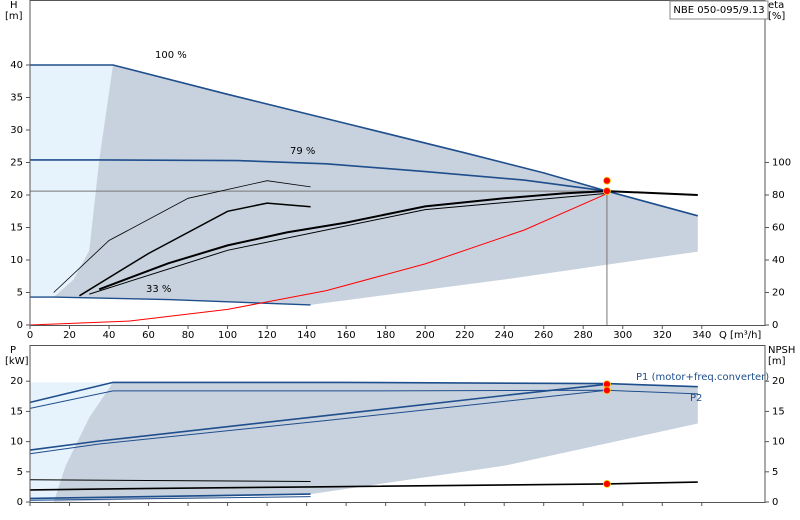 This screenshot has width=800, height=520. I want to click on x-tick-label: 240, so click(504, 335).